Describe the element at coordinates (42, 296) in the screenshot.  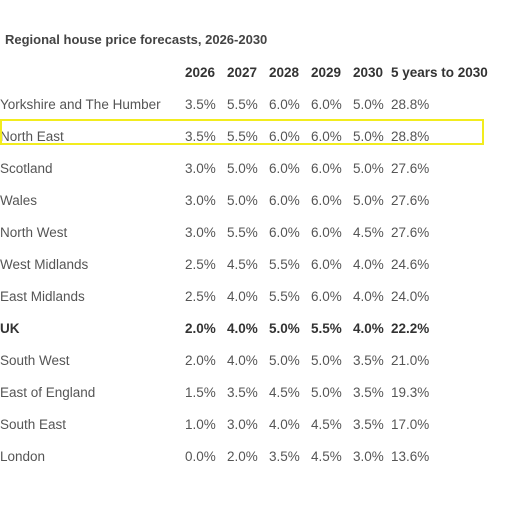
I see `region-name: East Midlands` at that location.